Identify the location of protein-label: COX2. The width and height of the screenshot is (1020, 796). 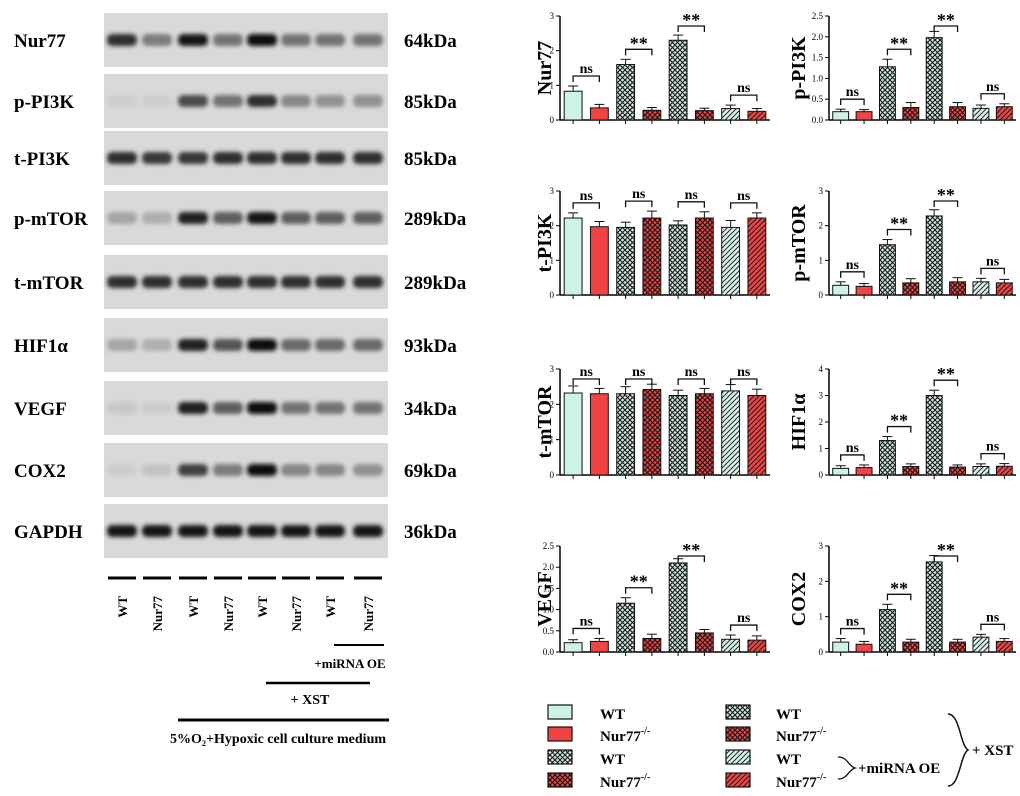
(40, 471).